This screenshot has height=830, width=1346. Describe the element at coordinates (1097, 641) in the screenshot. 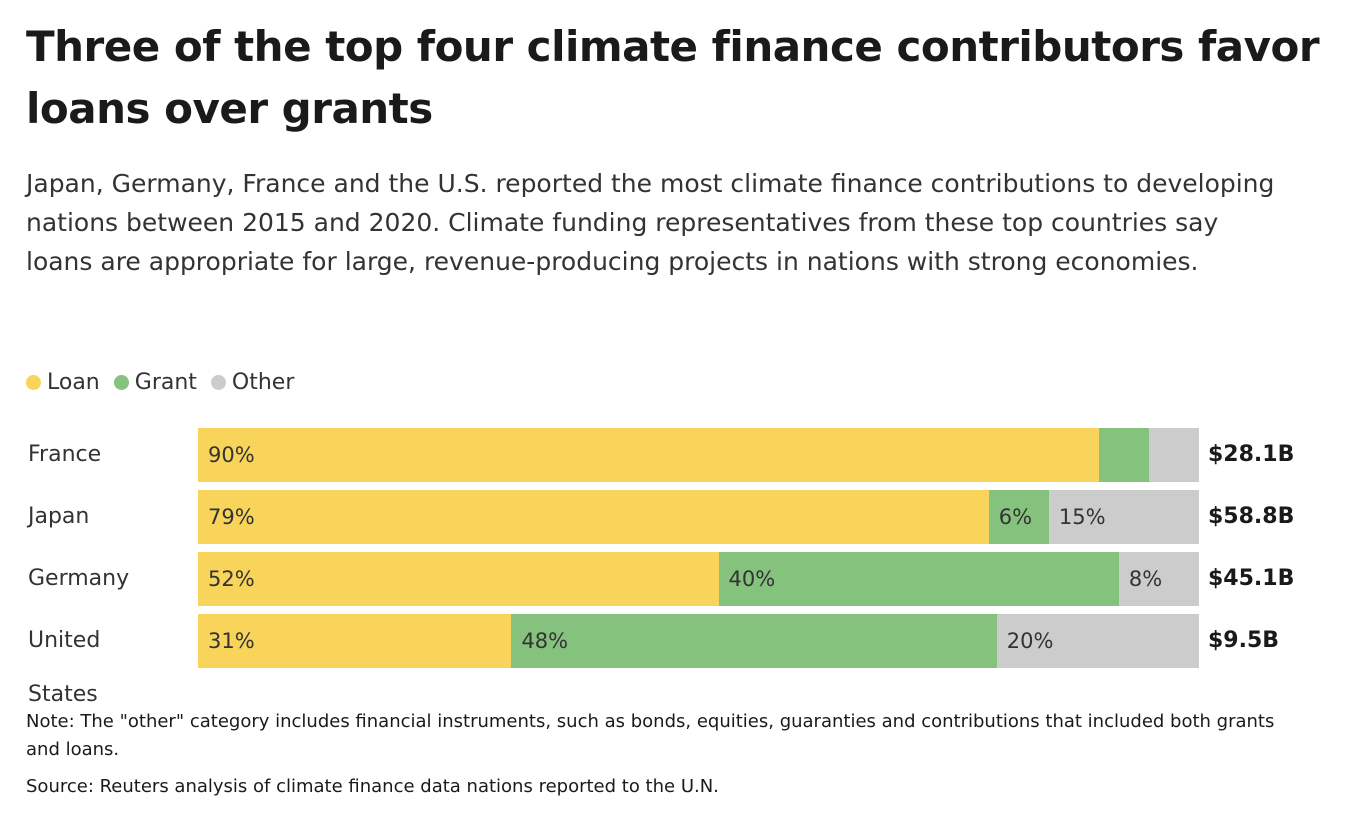

I see `bar-segment-other: 20%` at that location.